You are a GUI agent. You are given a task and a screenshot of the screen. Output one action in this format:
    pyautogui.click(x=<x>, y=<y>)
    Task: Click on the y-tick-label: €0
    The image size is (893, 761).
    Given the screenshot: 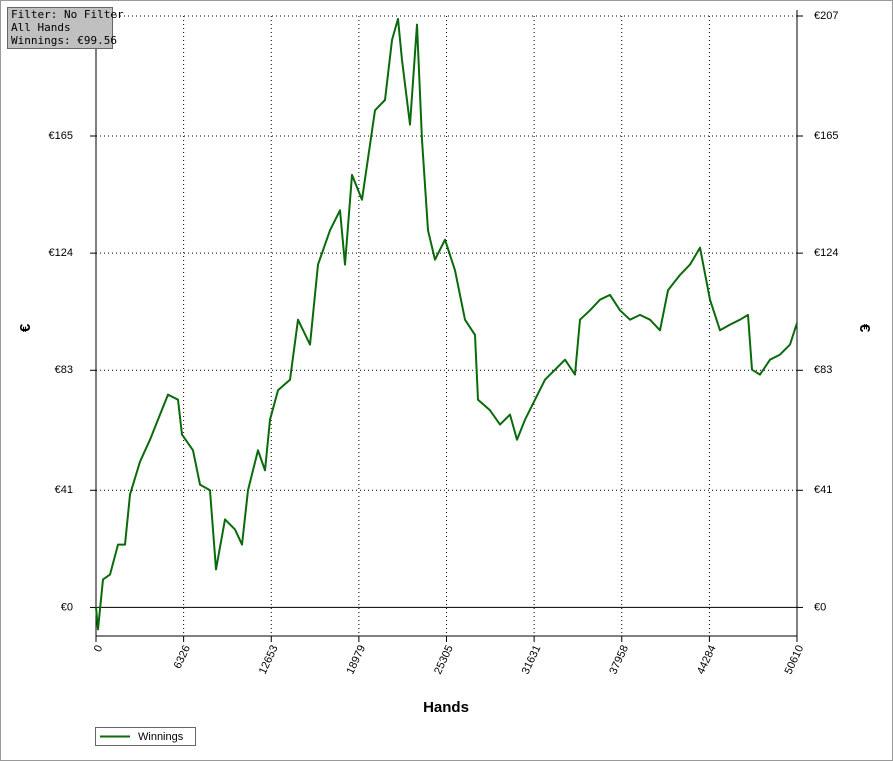 What is the action you would take?
    pyautogui.click(x=67, y=607)
    